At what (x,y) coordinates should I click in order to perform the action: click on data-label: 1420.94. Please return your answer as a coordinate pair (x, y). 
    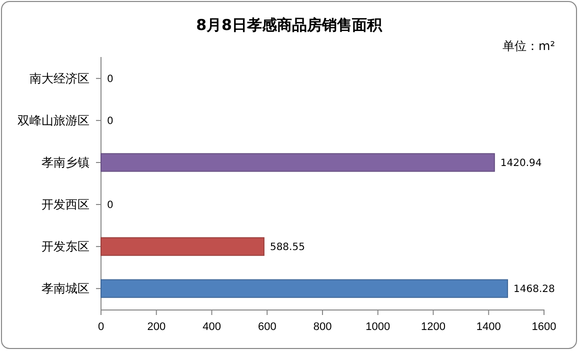
    Looking at the image, I should click on (521, 163).